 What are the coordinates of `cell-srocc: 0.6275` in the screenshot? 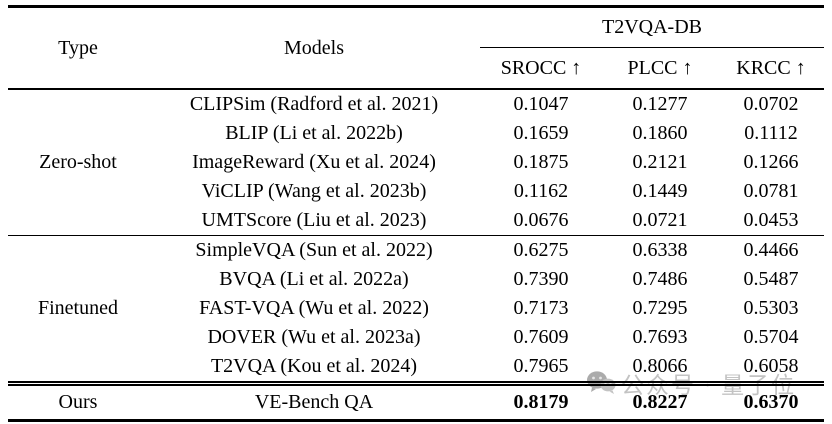 It's located at (541, 250).